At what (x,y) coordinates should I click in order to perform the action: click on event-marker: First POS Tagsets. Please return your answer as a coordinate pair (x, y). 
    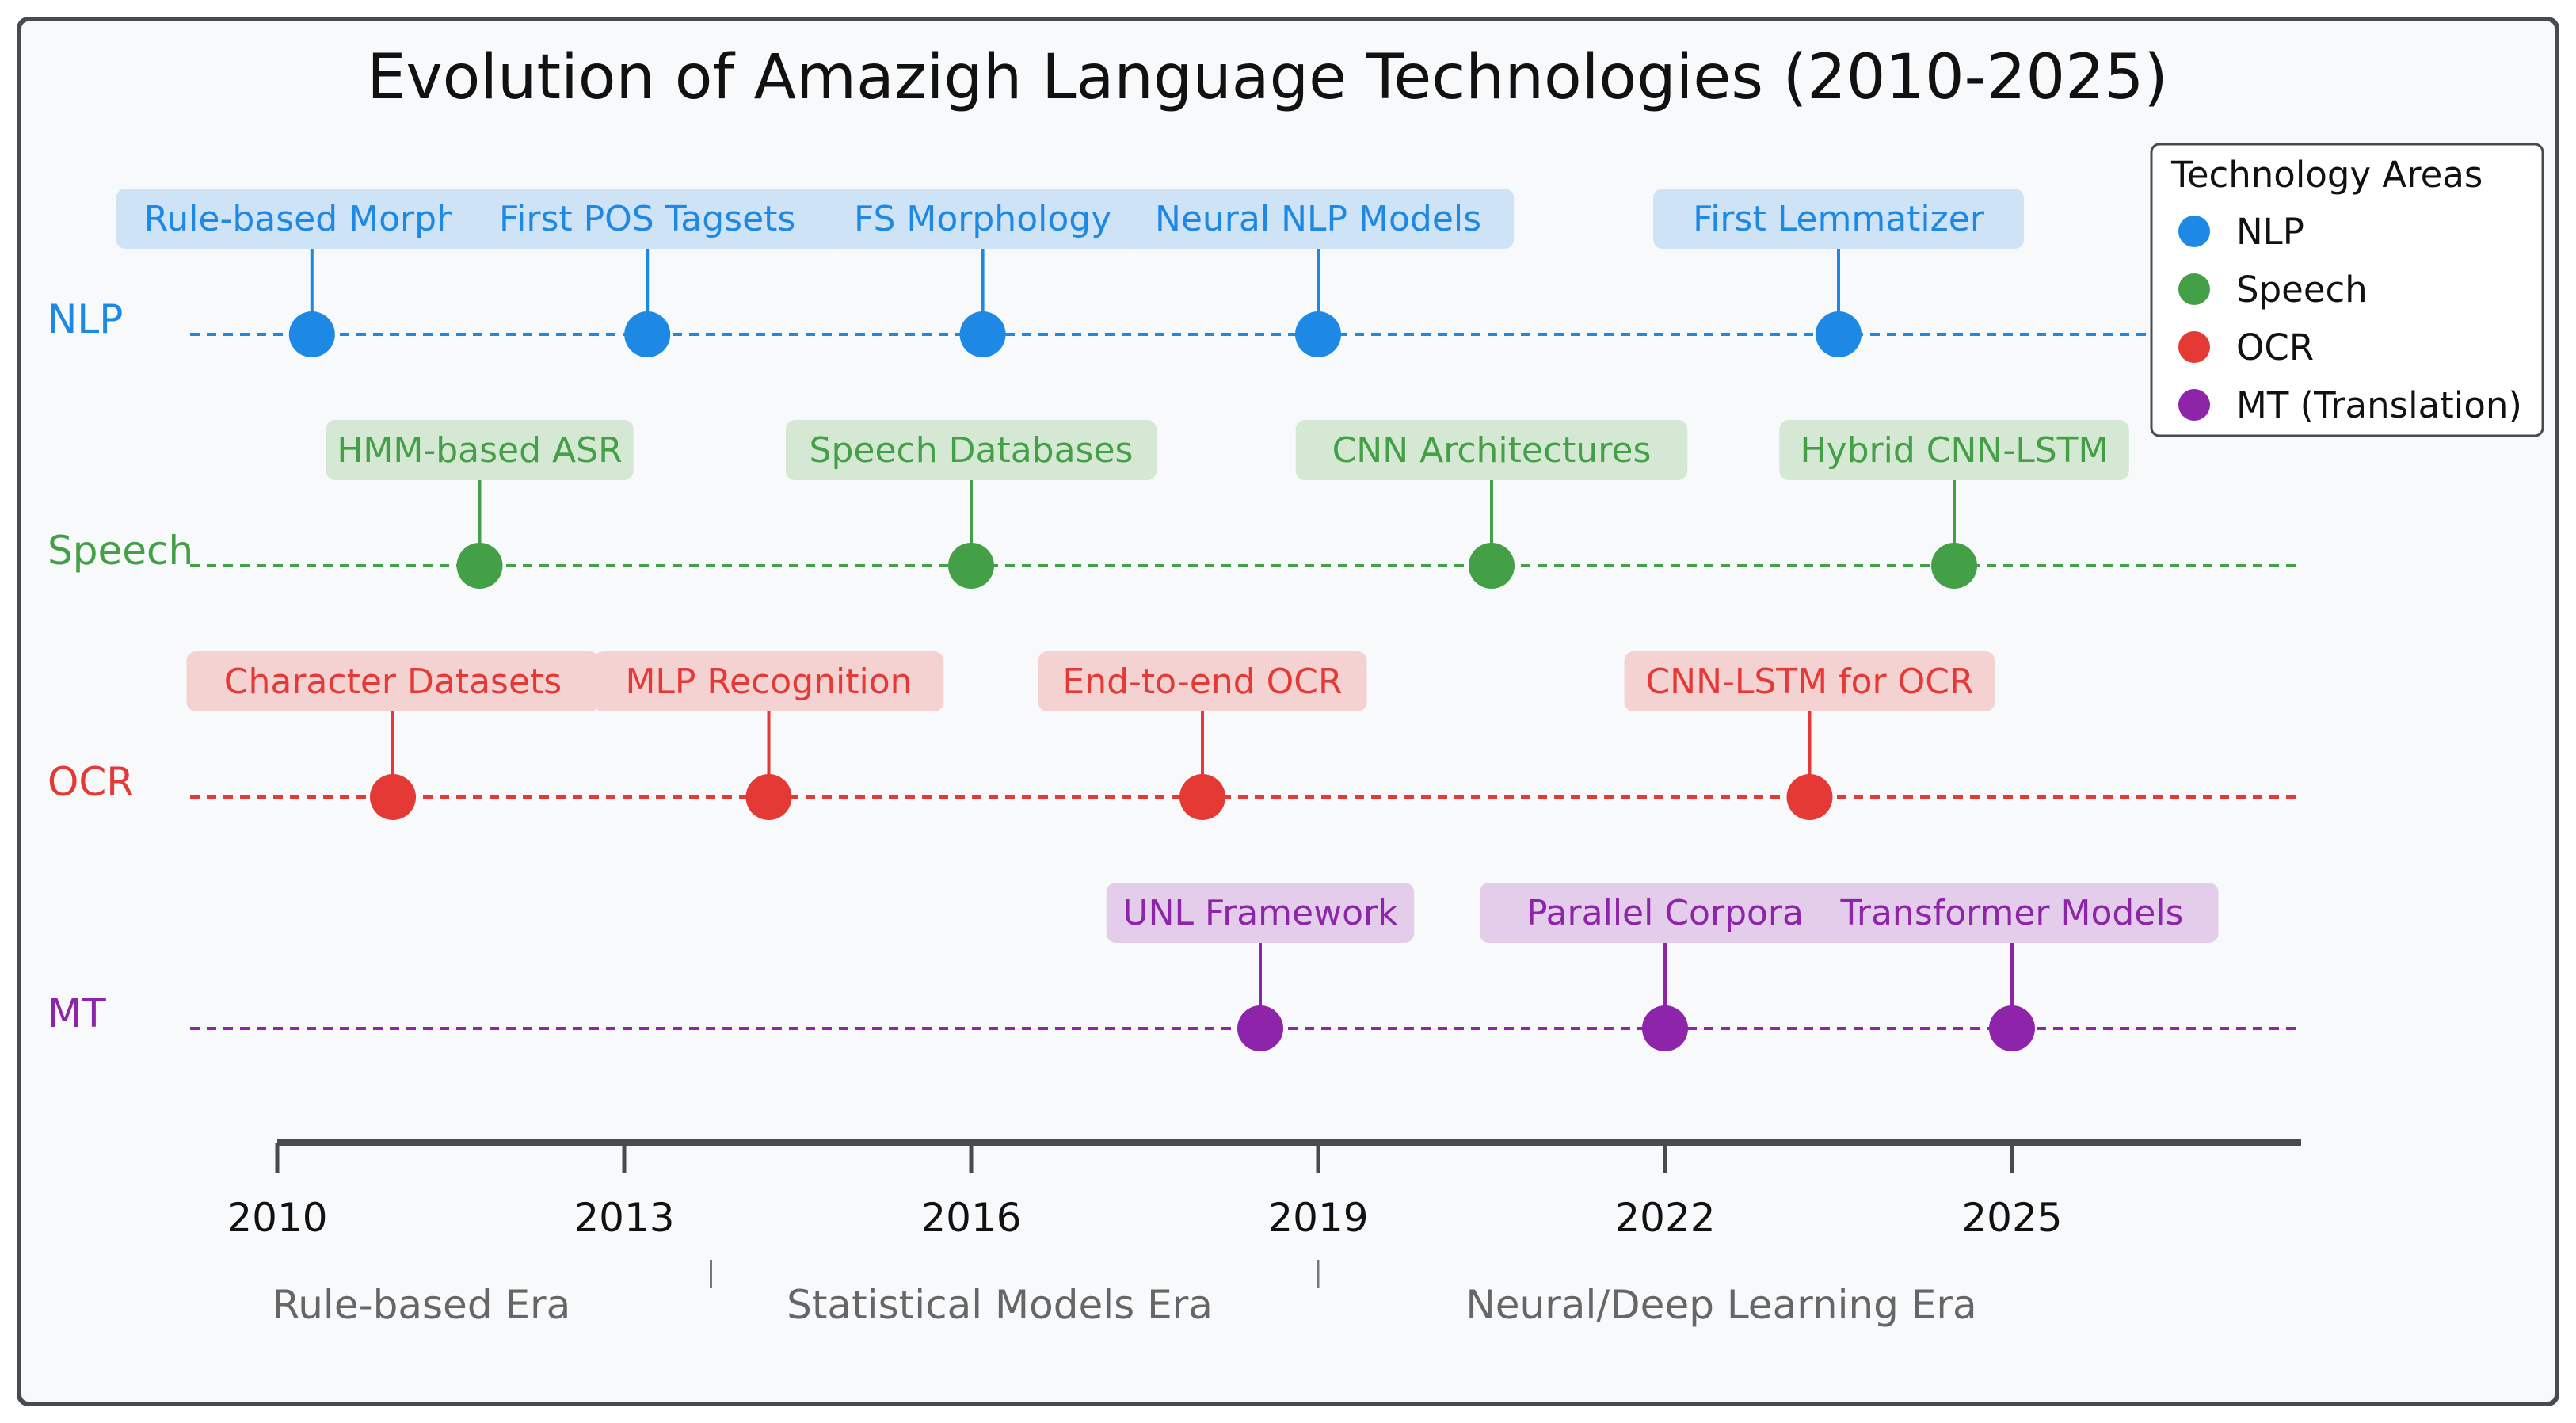
    Looking at the image, I should click on (648, 273).